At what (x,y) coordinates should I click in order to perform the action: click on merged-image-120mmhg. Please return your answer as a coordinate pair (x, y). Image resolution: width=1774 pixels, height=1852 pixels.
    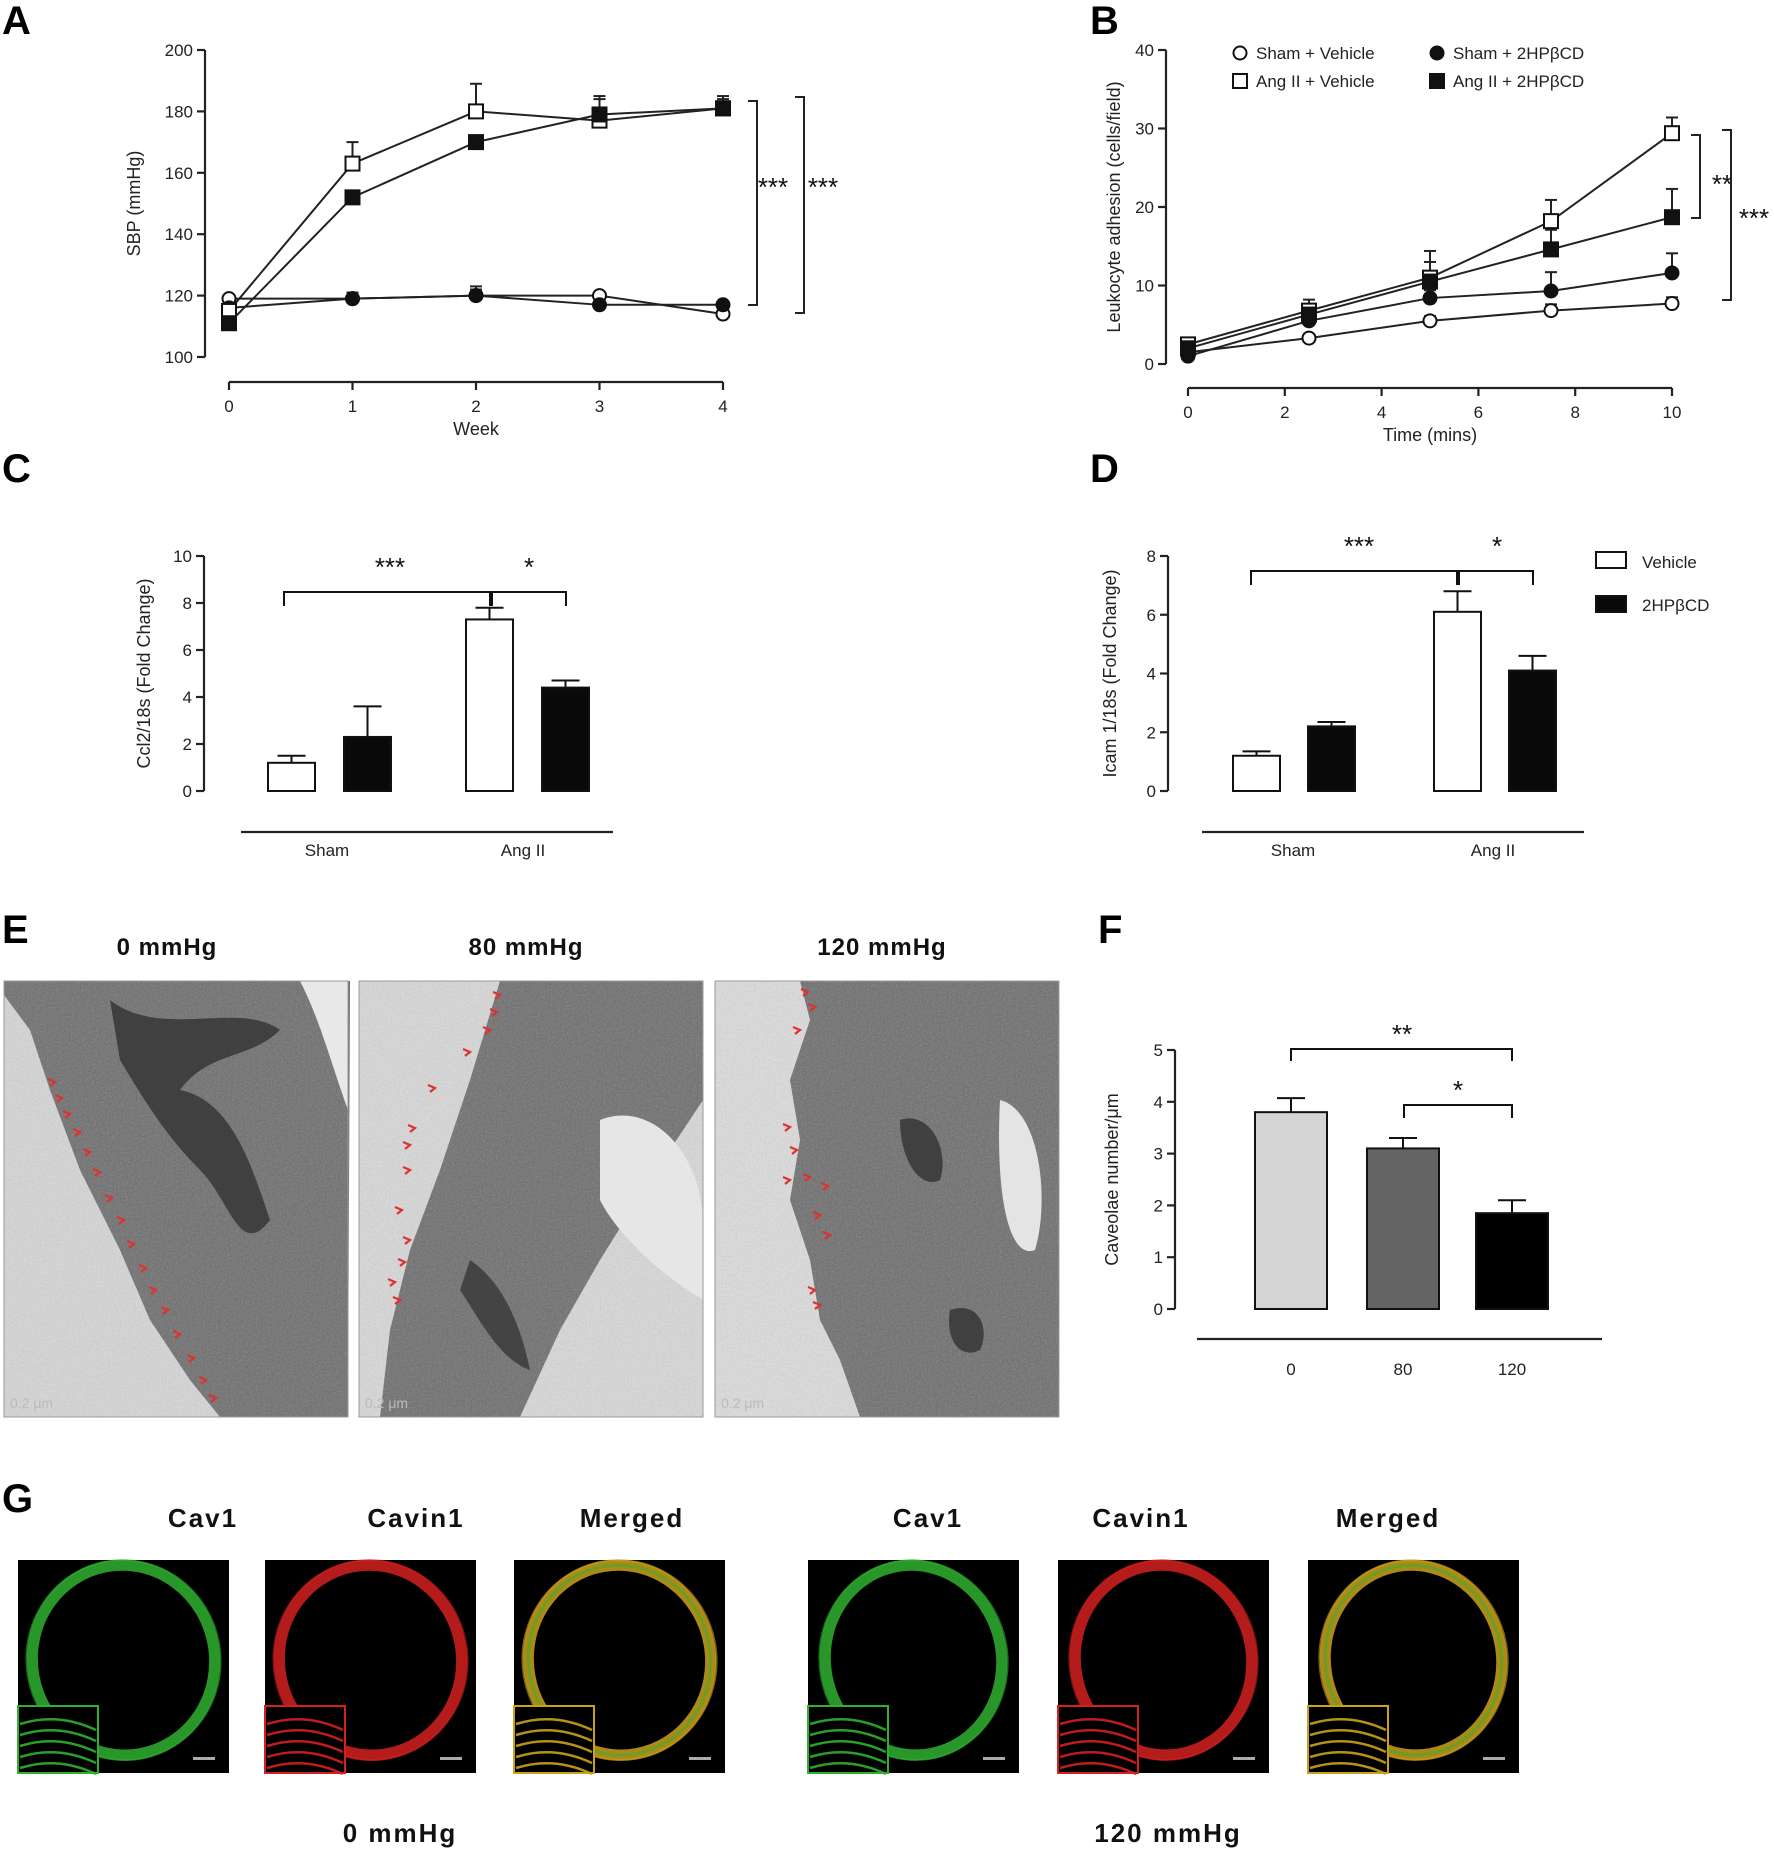
    Looking at the image, I should click on (1413, 1667).